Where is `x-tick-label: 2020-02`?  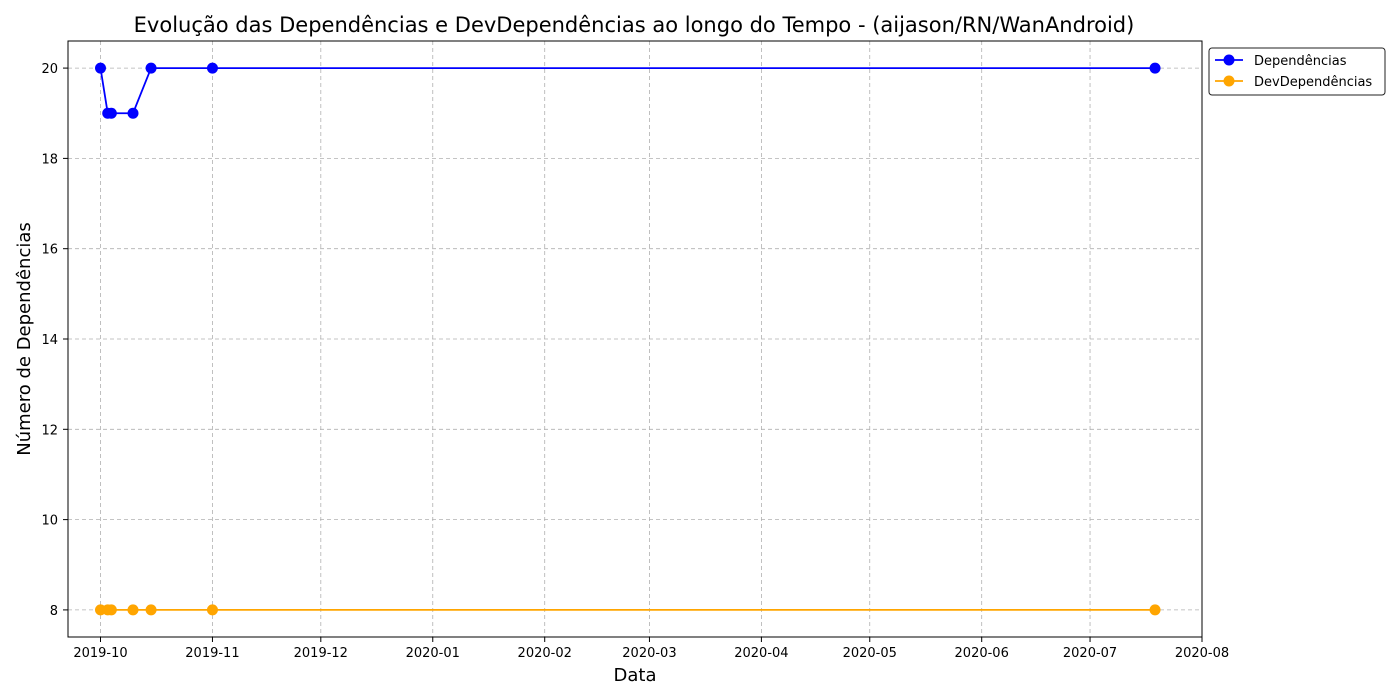 x-tick-label: 2020-02 is located at coordinates (545, 653).